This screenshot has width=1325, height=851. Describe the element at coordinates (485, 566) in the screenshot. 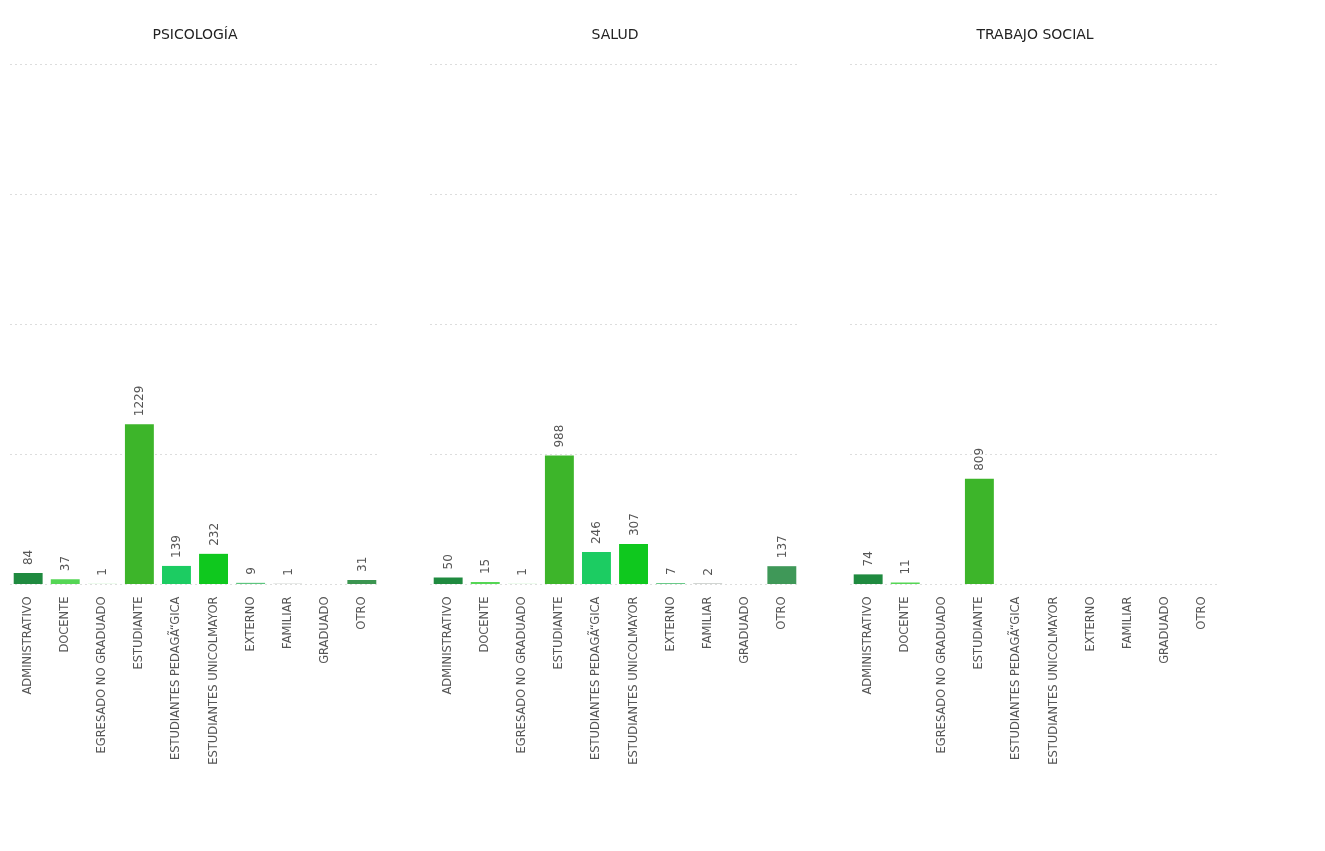

I see `data-label: 15` at that location.